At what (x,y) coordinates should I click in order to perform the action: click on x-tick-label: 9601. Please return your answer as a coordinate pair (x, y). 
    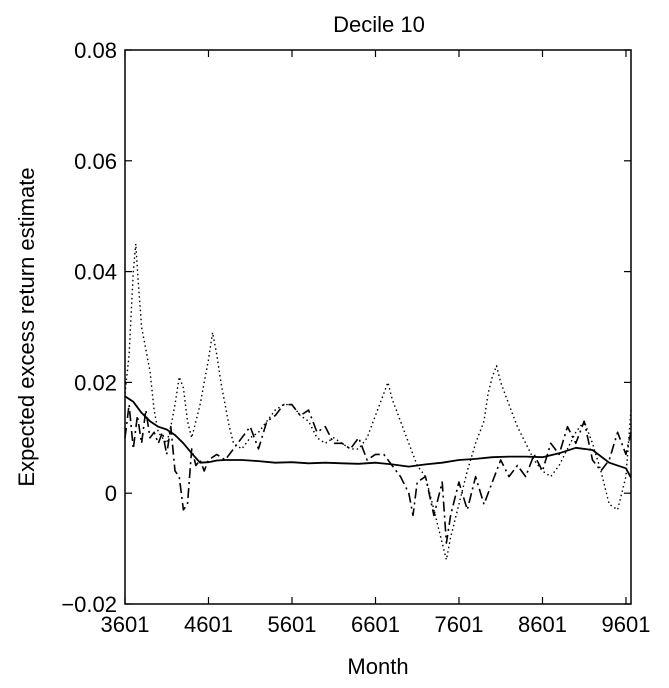
    Looking at the image, I should click on (626, 624).